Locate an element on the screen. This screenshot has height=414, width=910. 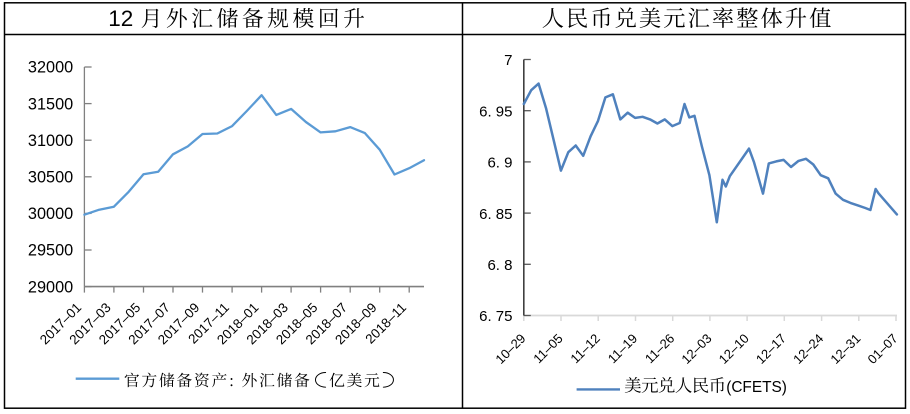
svg-text: 6. 8 is located at coordinates (499, 265).